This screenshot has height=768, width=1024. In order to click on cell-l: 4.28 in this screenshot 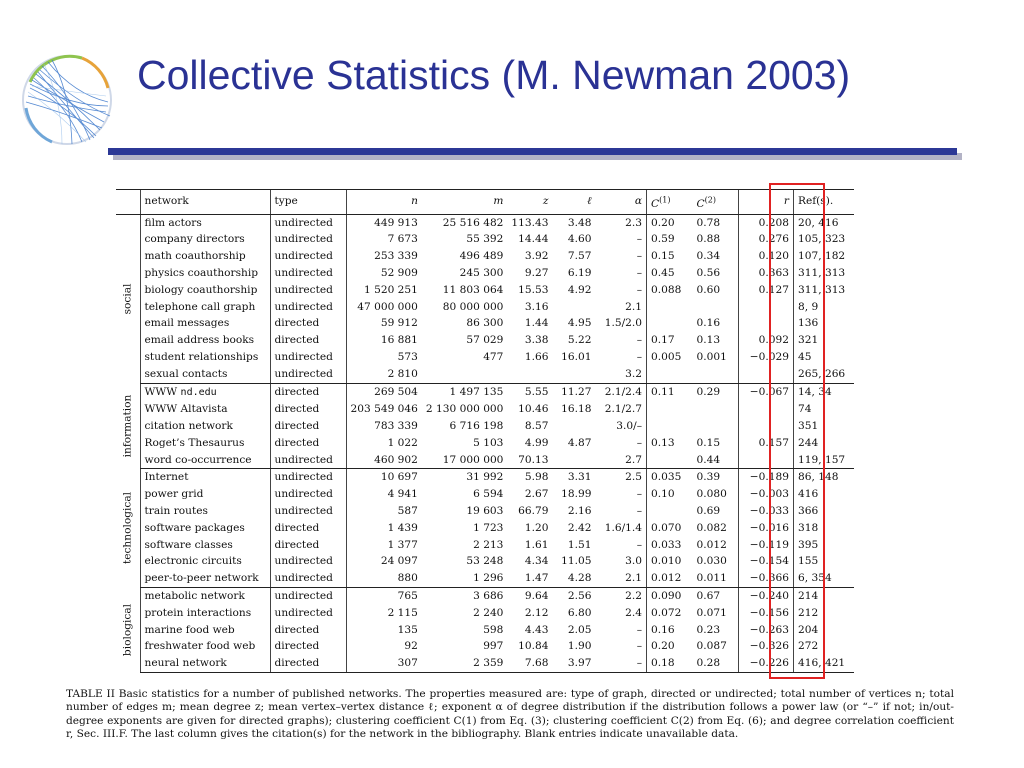, I will do `click(574, 579)`.